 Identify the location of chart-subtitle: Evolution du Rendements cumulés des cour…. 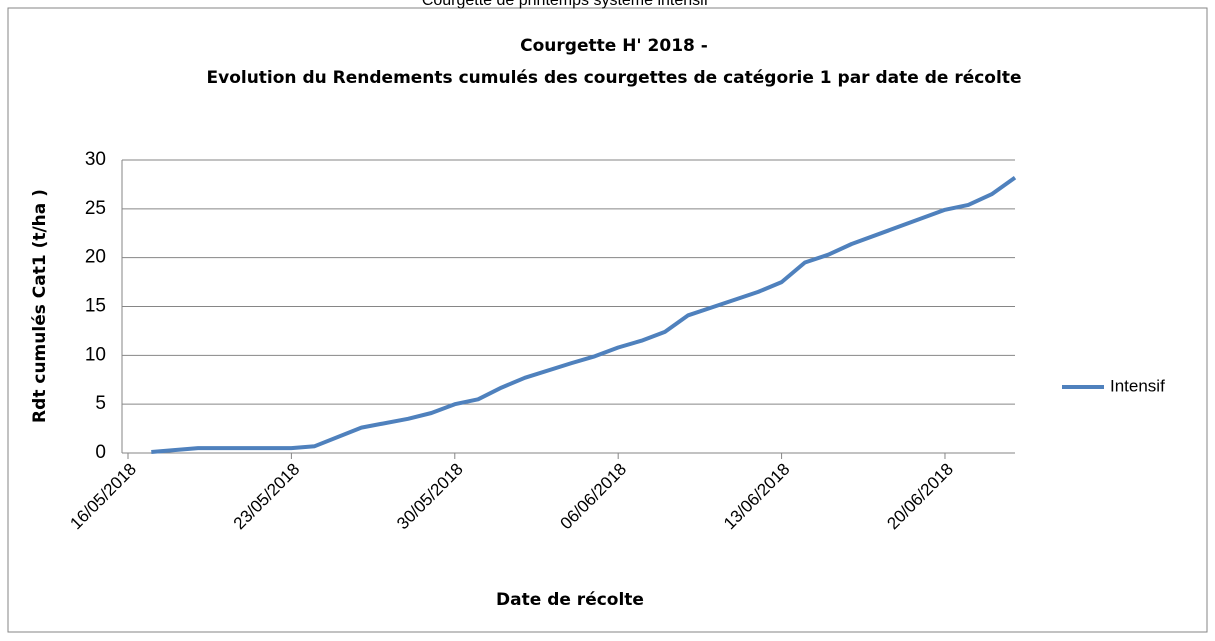
(614, 78).